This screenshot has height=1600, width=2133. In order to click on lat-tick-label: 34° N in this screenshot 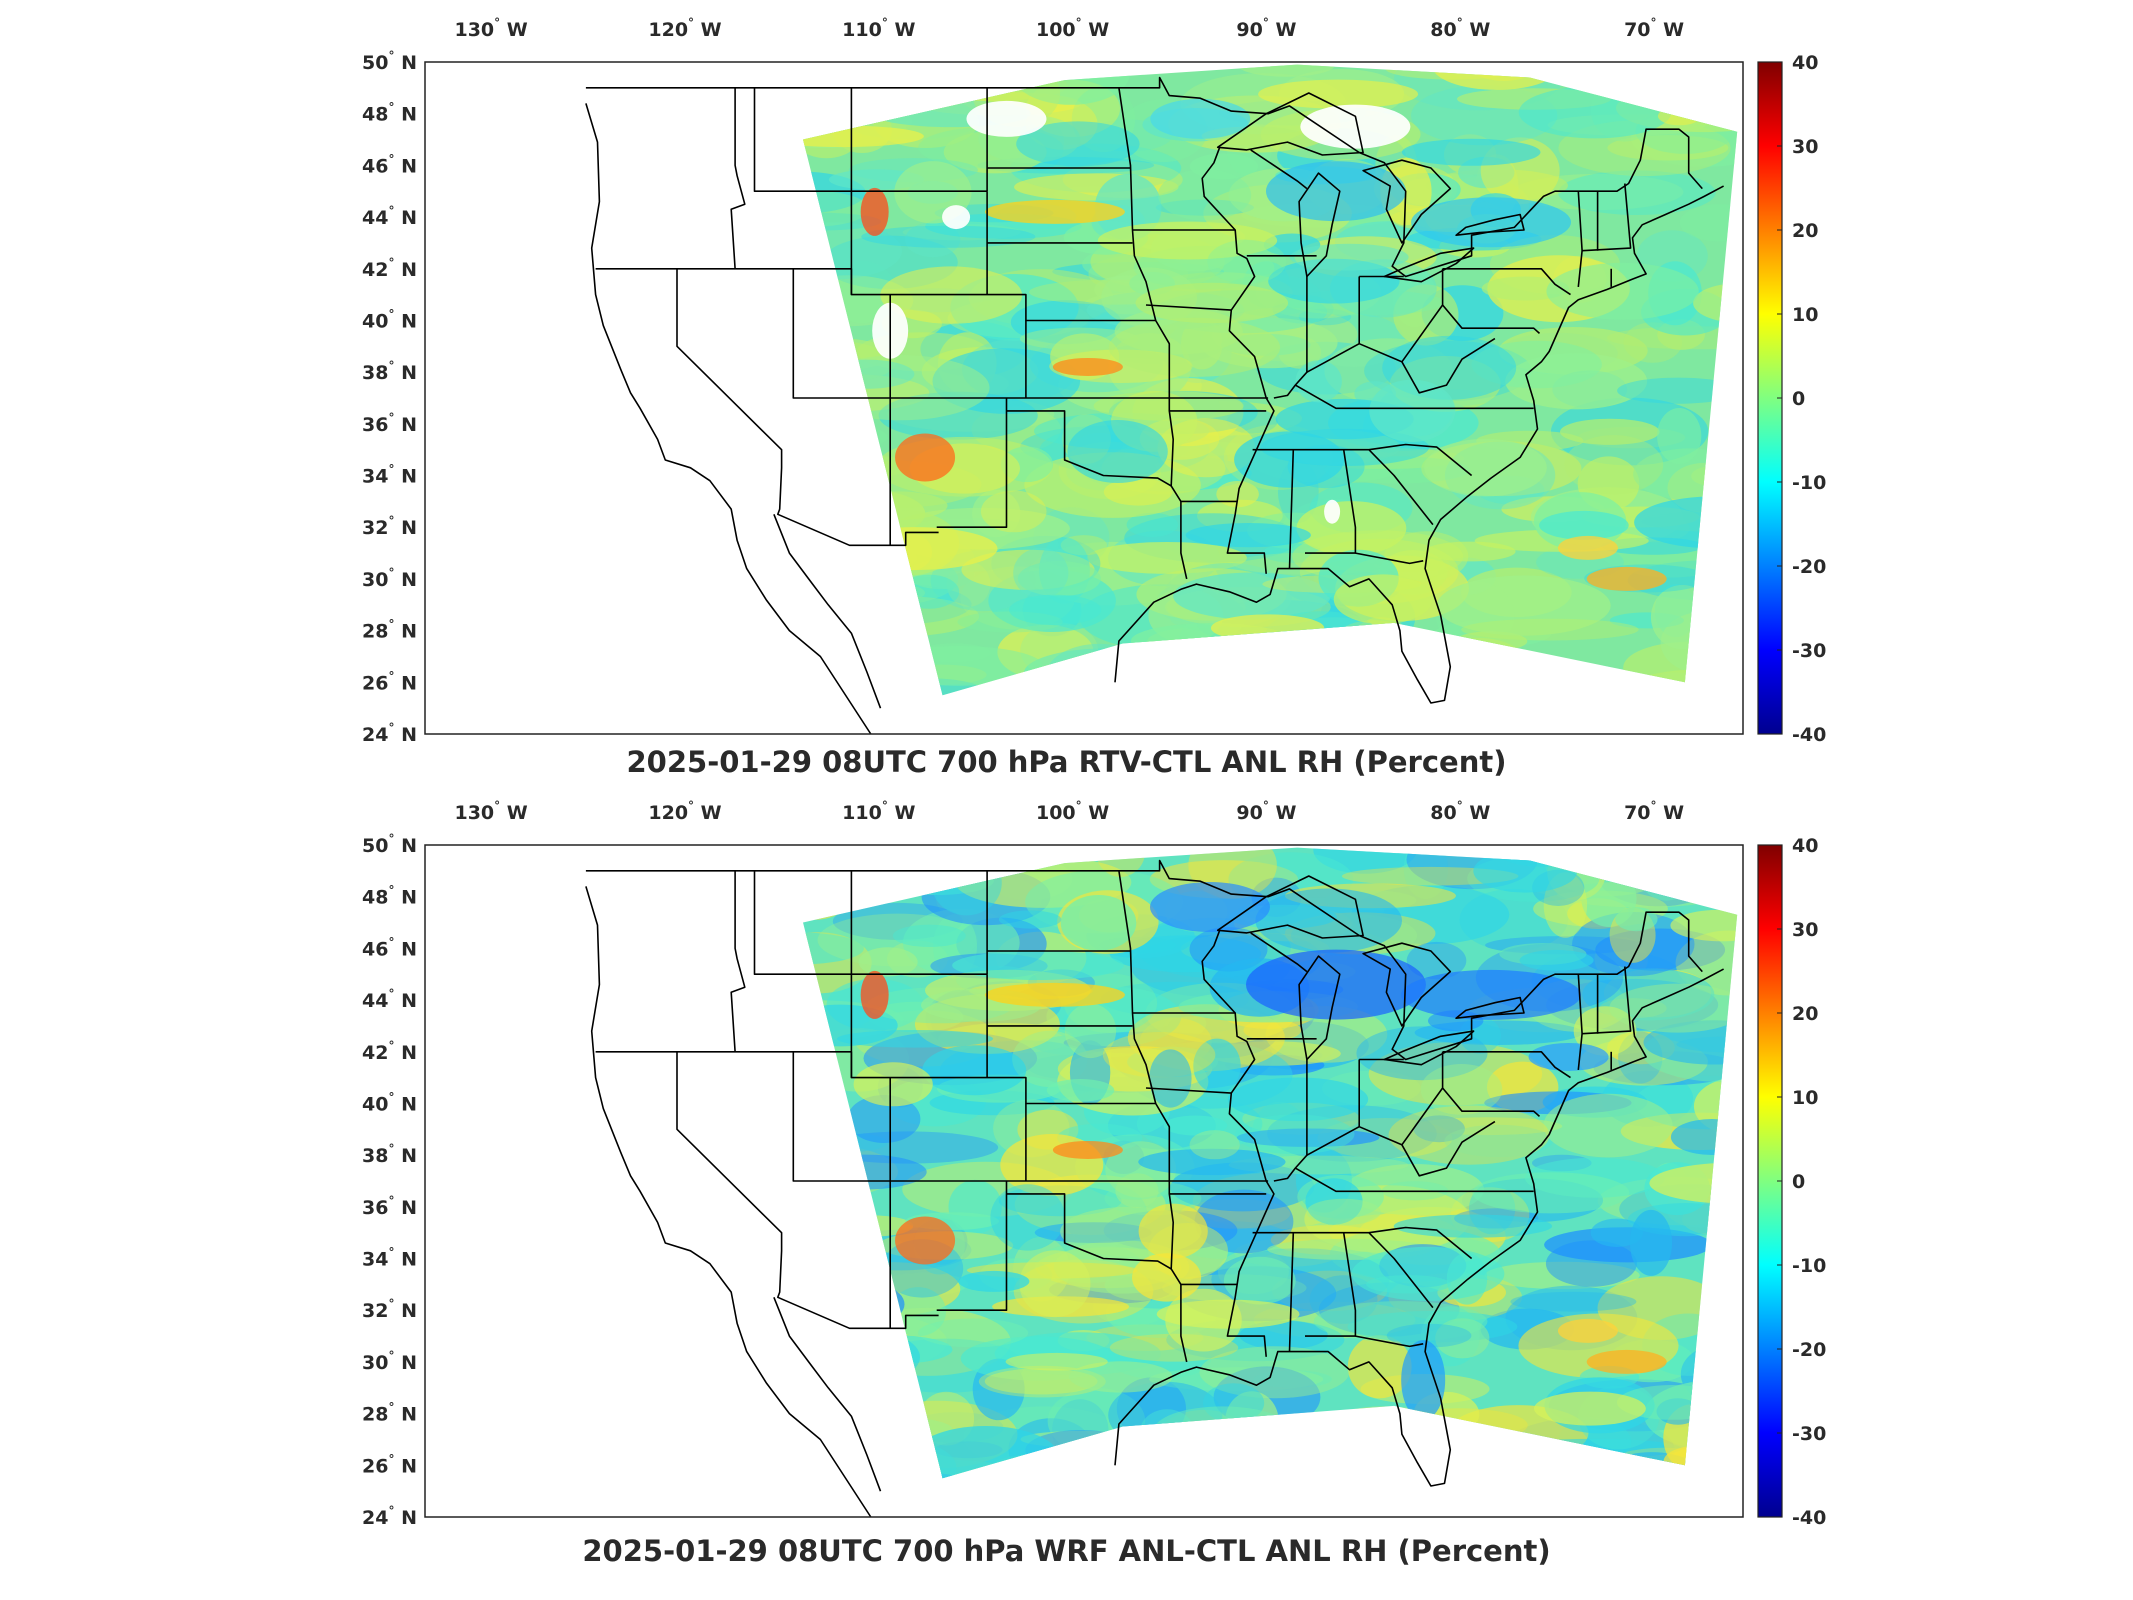, I will do `click(389, 1258)`.